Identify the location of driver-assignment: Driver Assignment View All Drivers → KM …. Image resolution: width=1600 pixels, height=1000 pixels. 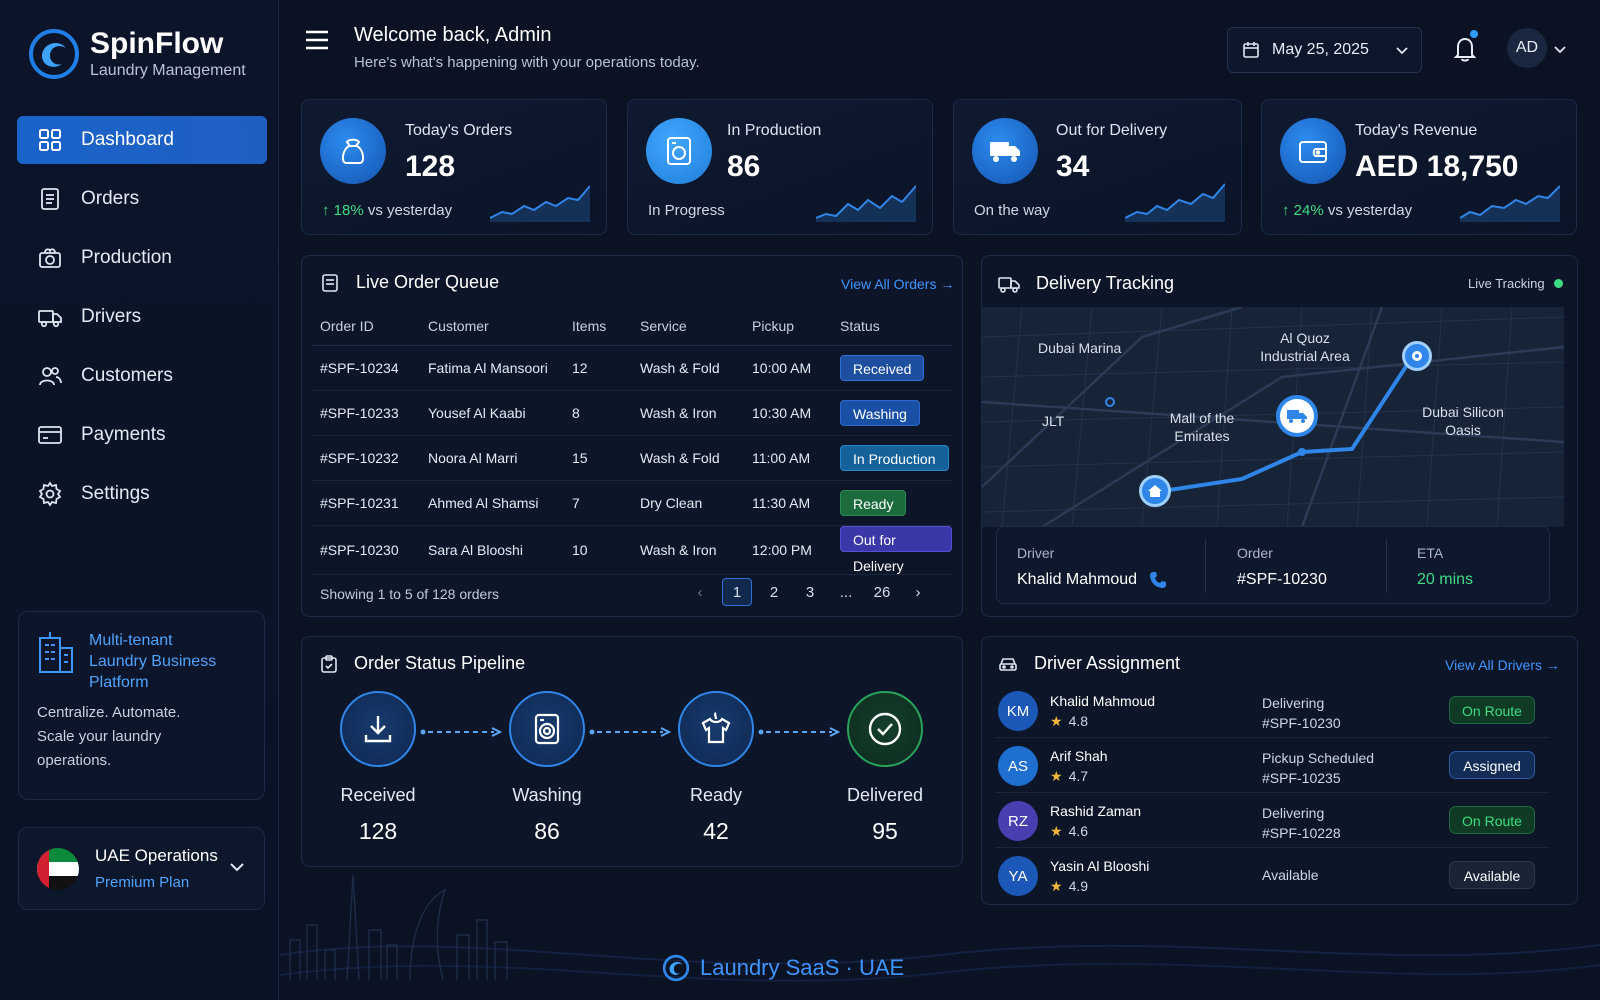
(1279, 770).